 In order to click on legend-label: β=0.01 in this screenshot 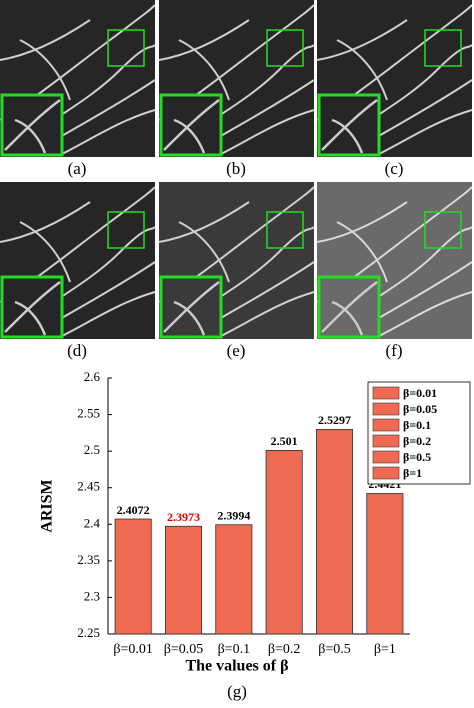, I will do `click(420, 393)`.